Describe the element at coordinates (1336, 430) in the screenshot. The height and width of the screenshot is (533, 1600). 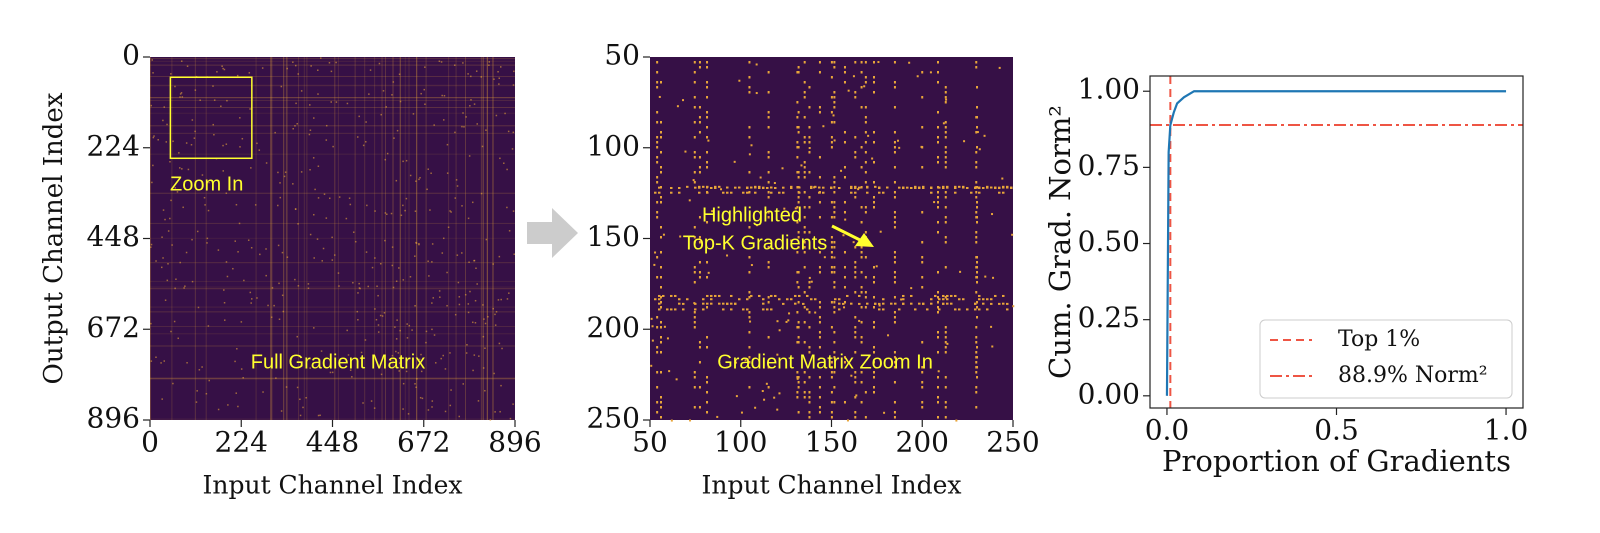
I see `x-tick-label: 0.5` at that location.